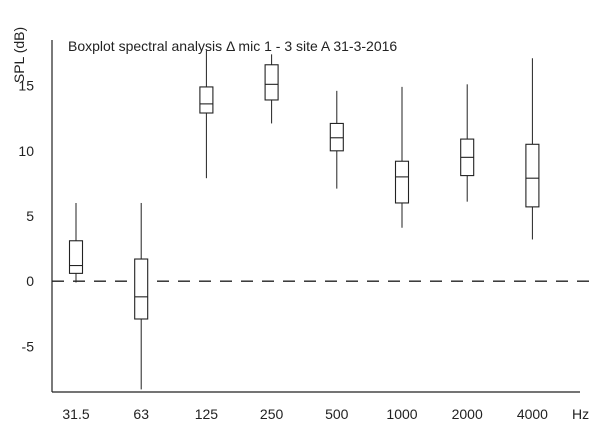 This screenshot has height=425, width=594. Describe the element at coordinates (337, 414) in the screenshot. I see `x-tick-label: 500` at that location.